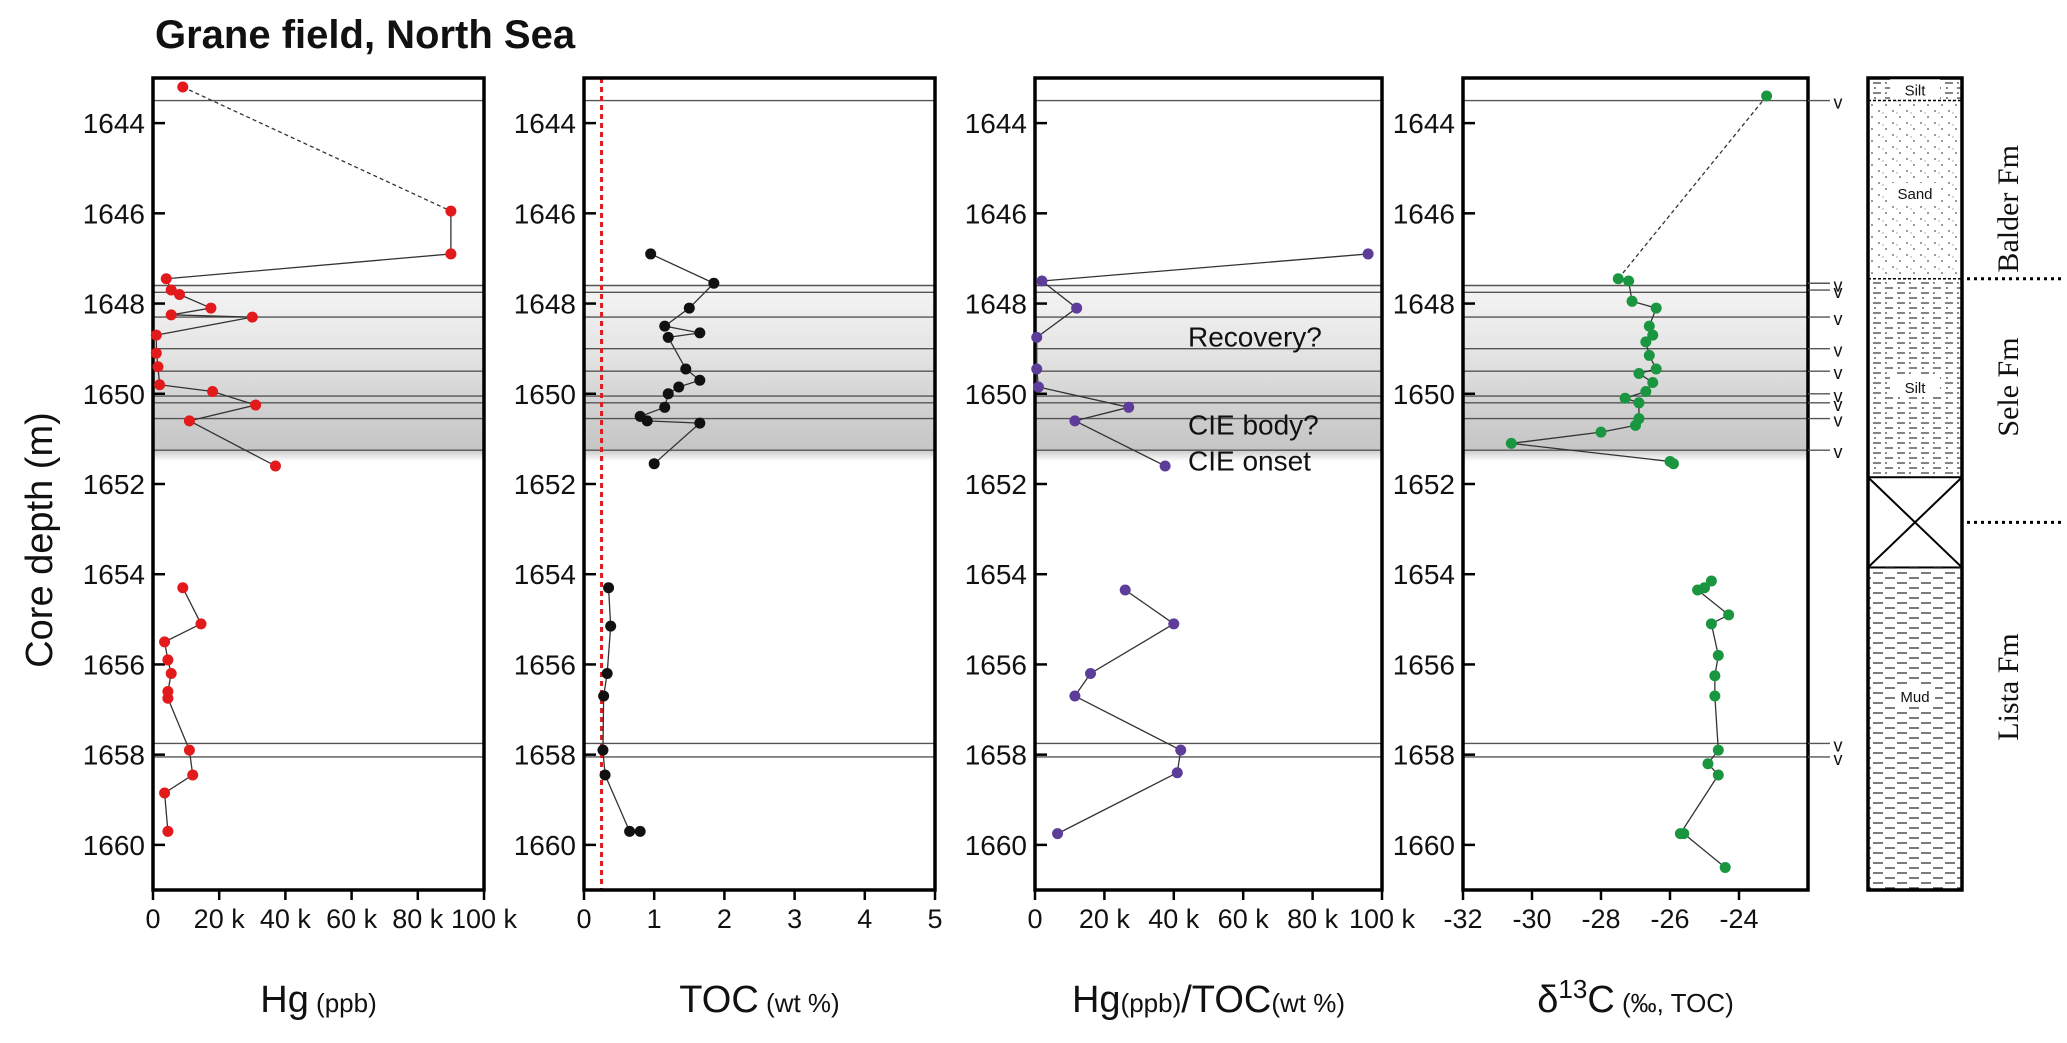 The width and height of the screenshot is (2067, 1043). Describe the element at coordinates (996, 755) in the screenshot. I see `y-tick-label: 1658` at that location.